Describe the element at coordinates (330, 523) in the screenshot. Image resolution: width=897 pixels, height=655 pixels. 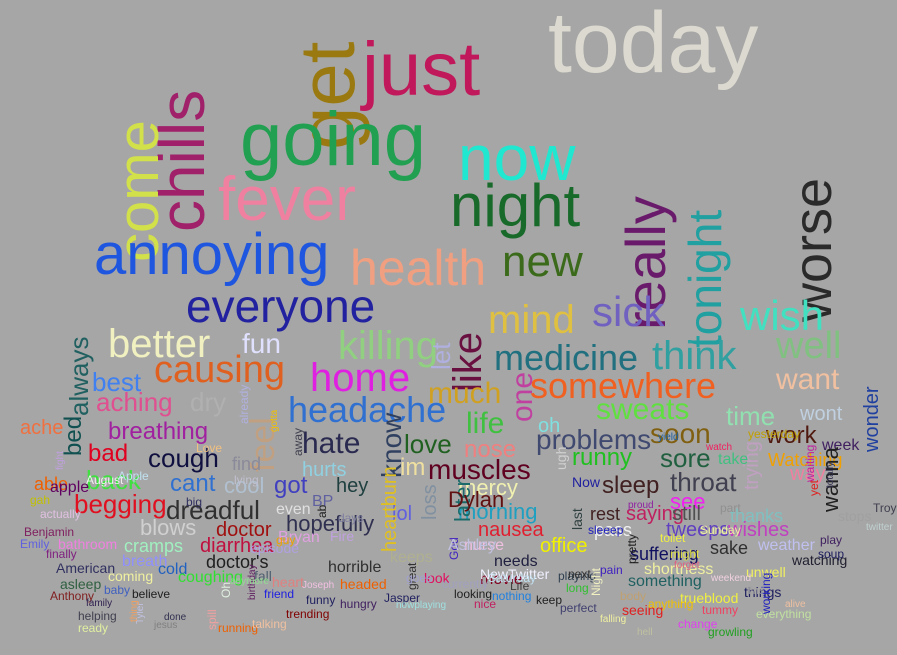
I see `word-cloud-word: hopefully` at that location.